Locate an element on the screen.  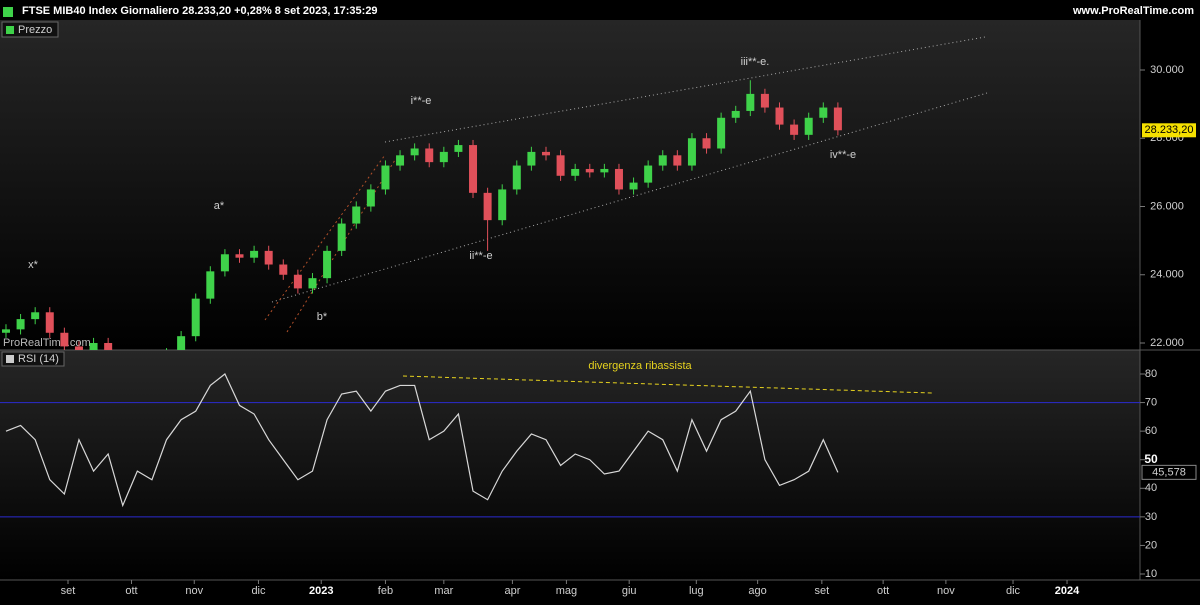
x-tick-label: feb is located at coordinates (385, 591).